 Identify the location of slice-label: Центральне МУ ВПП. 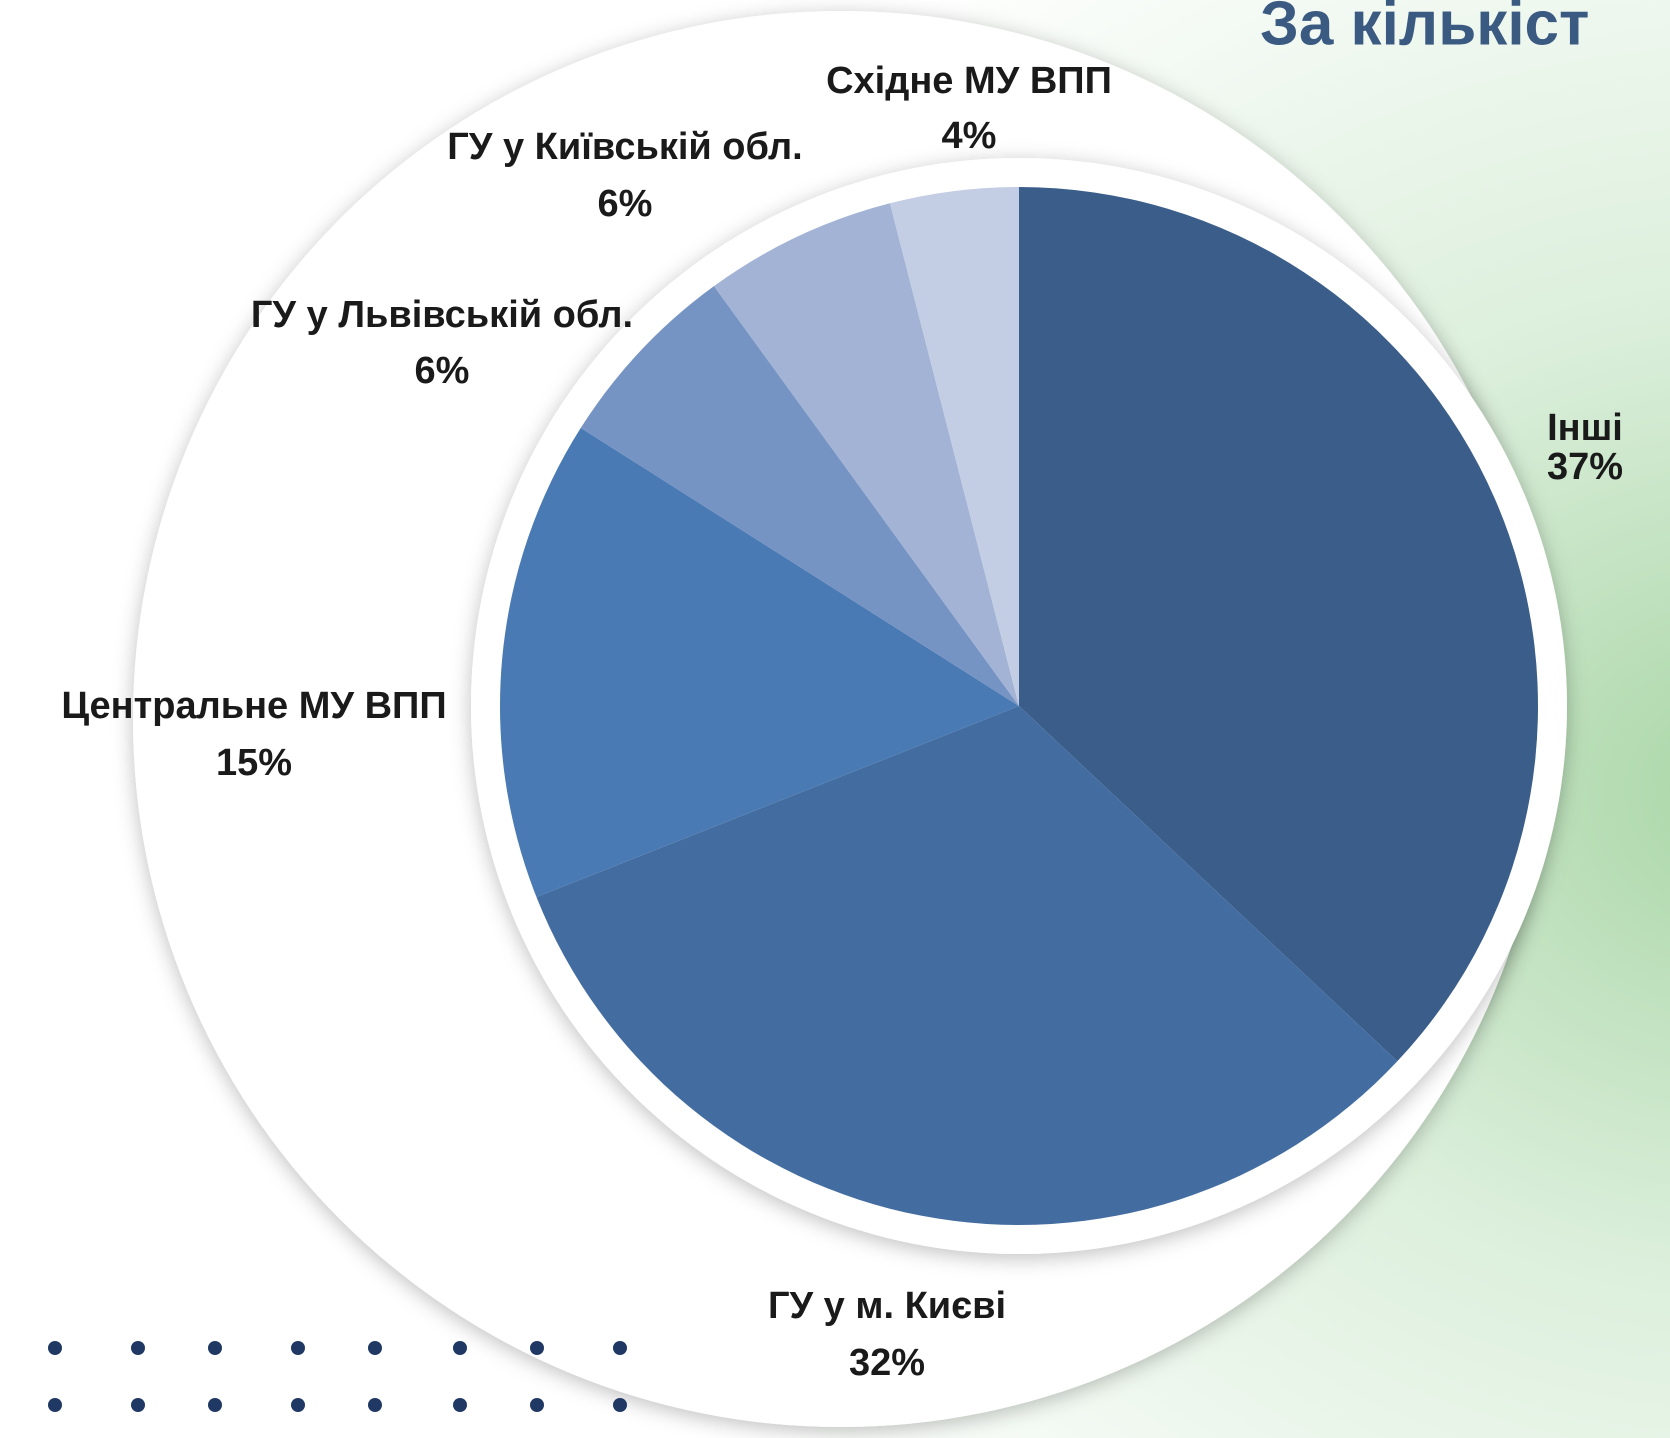
(253, 706).